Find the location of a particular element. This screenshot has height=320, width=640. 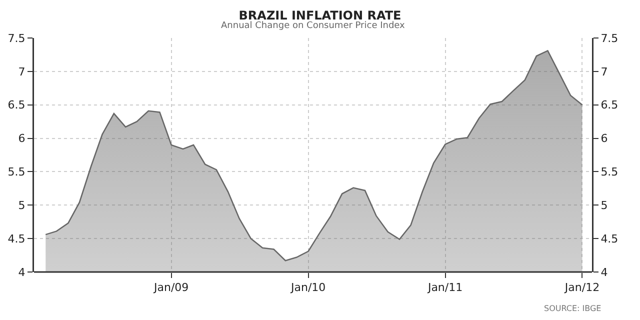

y-tick-label: 6 is located at coordinates (22, 139).